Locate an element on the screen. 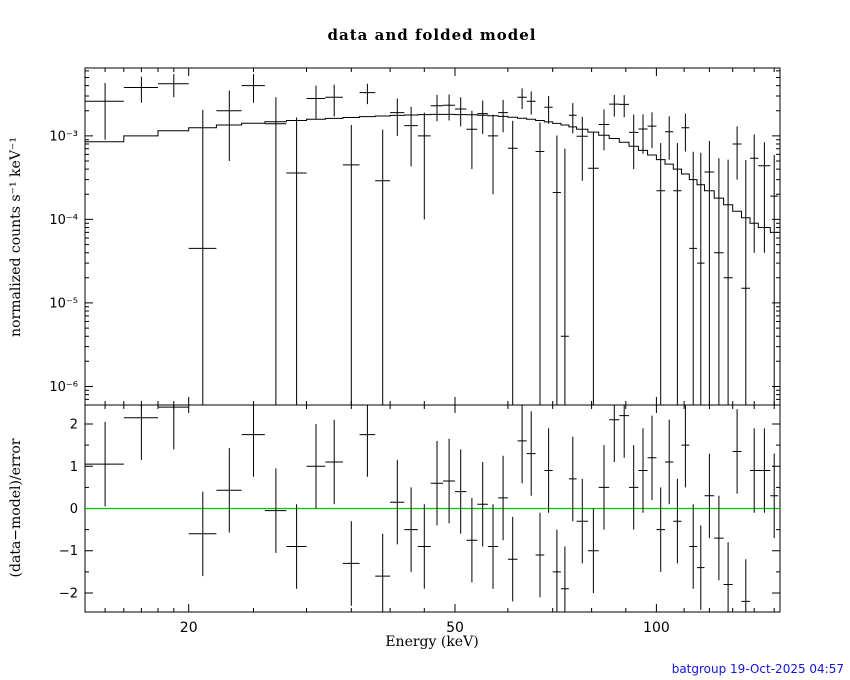 The width and height of the screenshot is (850, 680). svg-text: −1 is located at coordinates (68, 551).